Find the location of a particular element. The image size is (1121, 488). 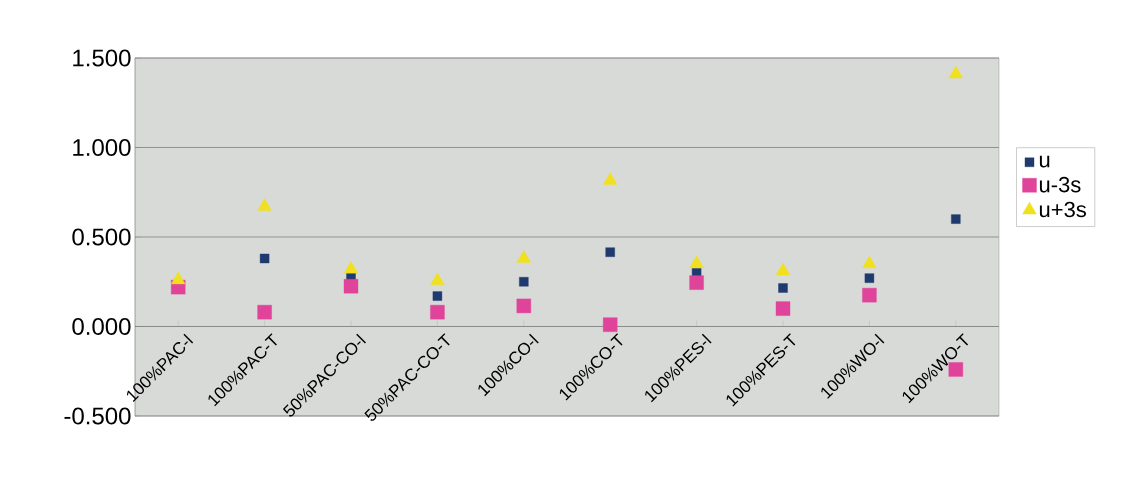

legend-label: u is located at coordinates (1044, 161).